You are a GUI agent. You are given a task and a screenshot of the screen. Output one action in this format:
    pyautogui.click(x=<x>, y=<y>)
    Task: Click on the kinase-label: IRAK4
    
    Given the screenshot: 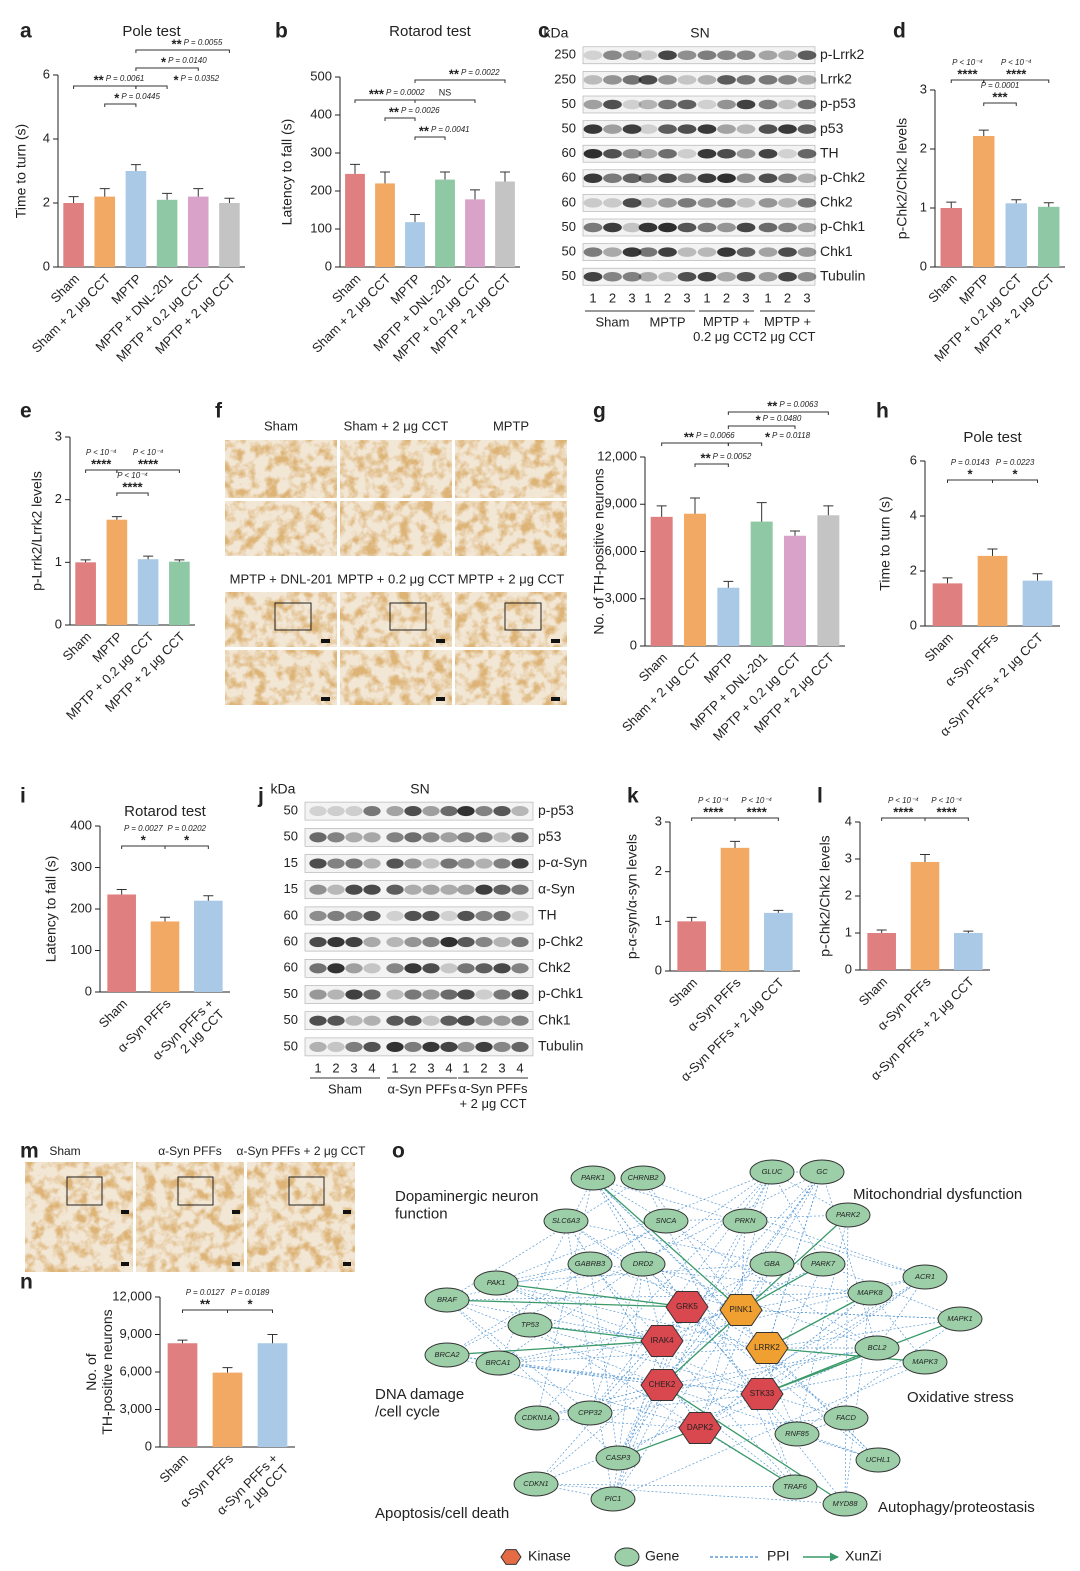 What is the action you would take?
    pyautogui.click(x=662, y=1340)
    